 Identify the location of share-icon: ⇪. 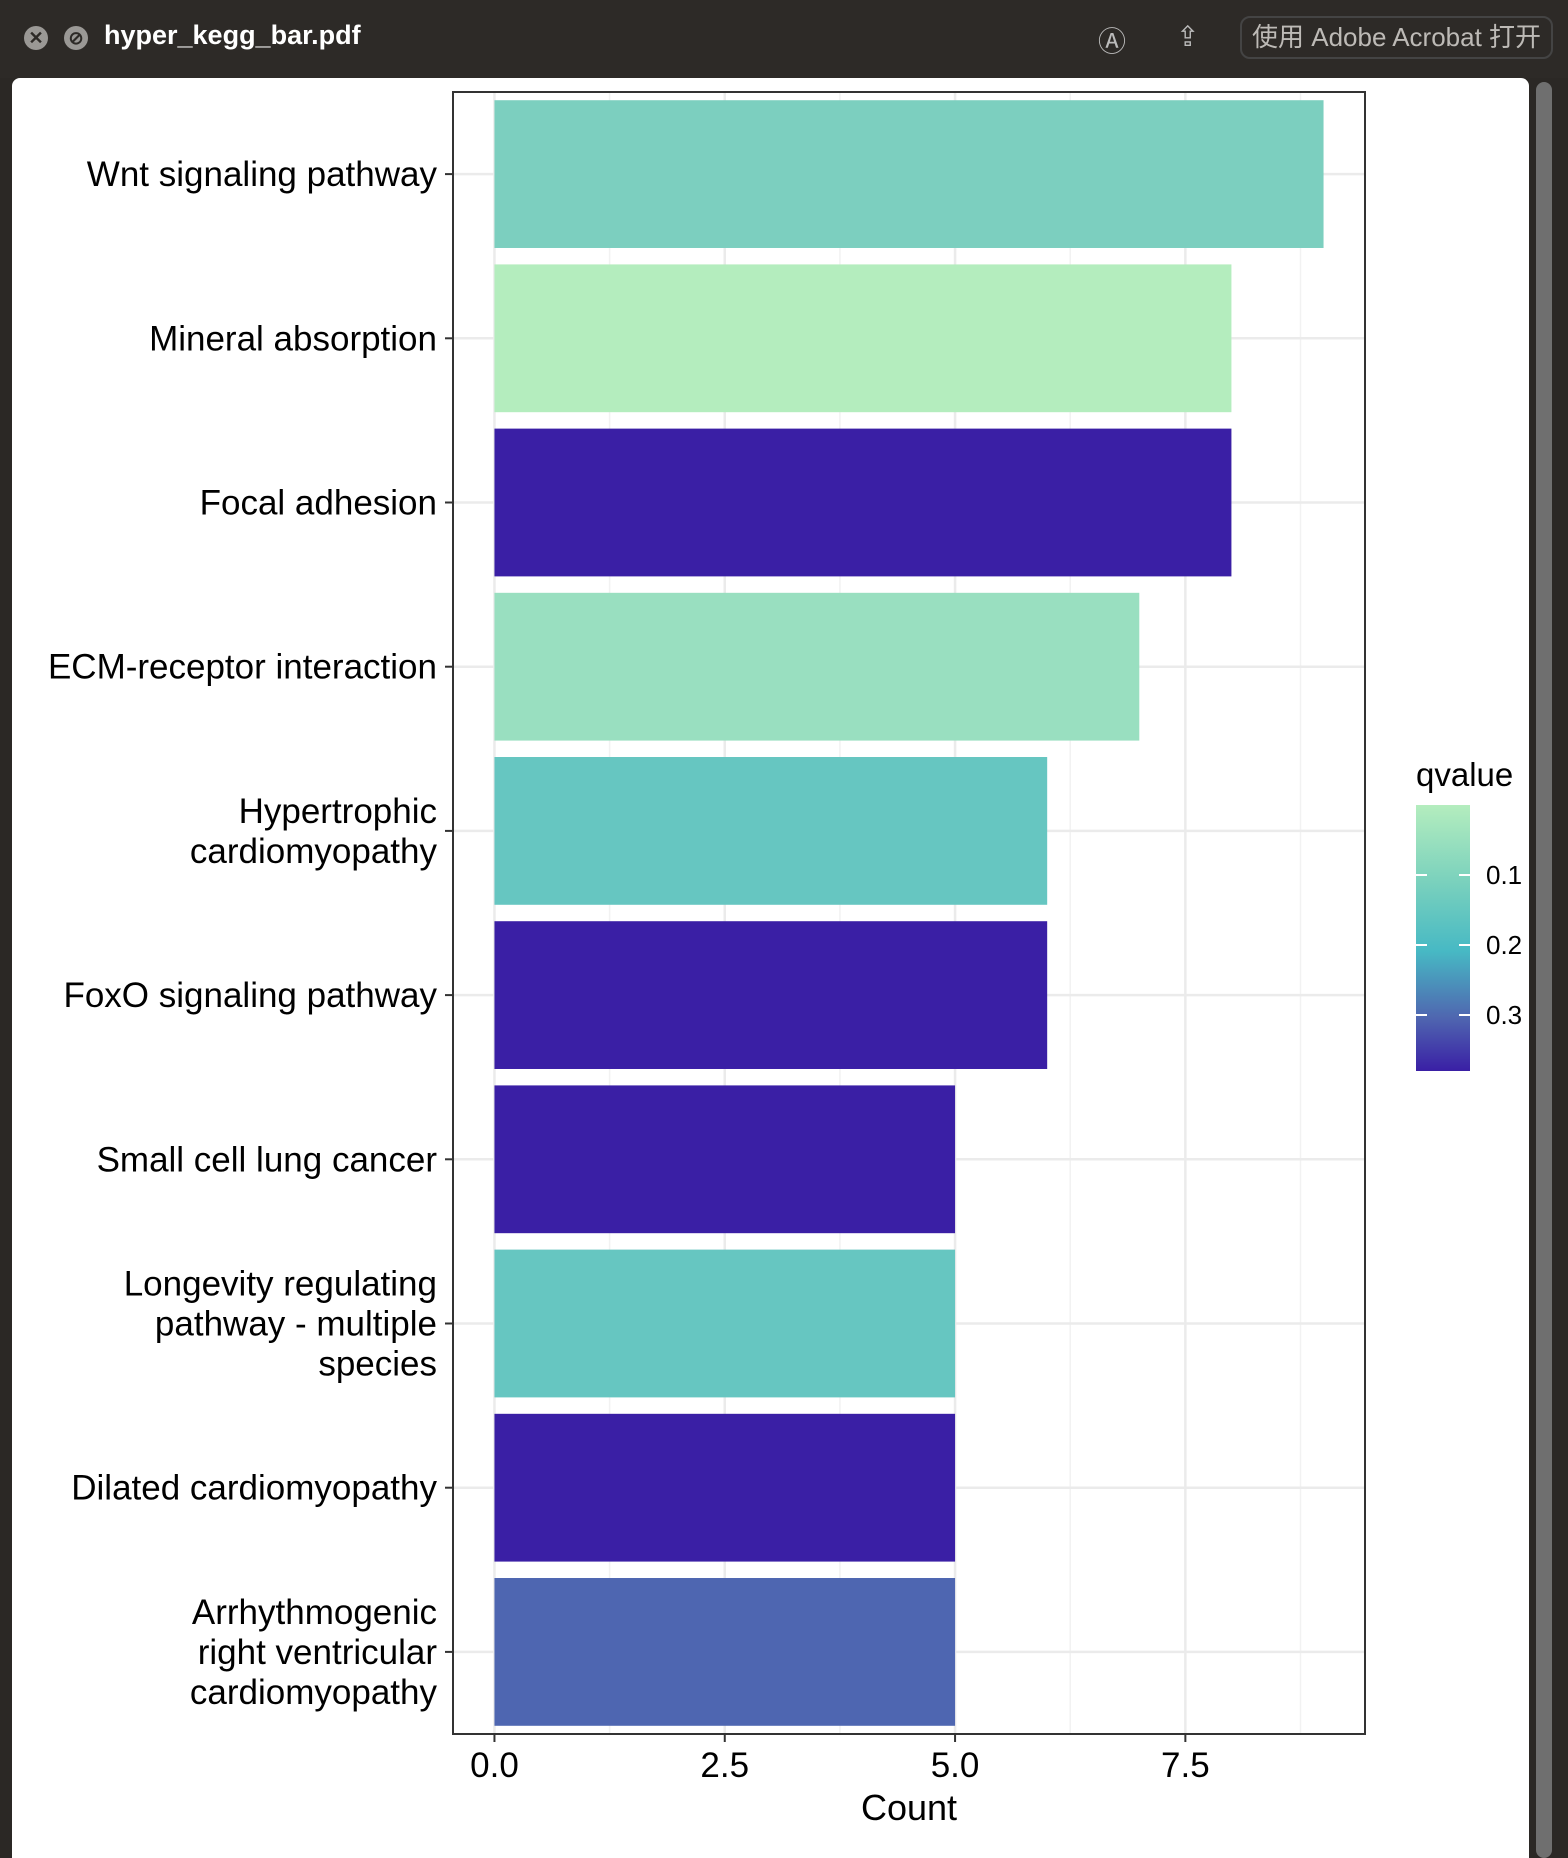
(1188, 36).